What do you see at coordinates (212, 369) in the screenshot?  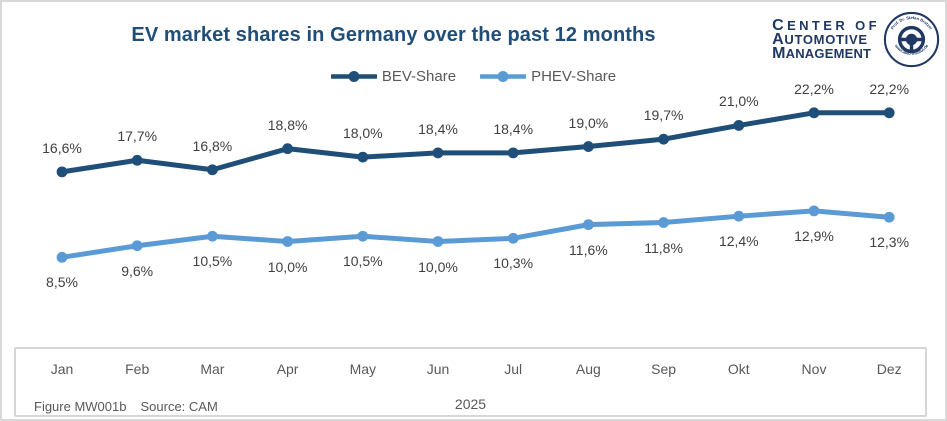 I see `month-label-mar: Mar` at bounding box center [212, 369].